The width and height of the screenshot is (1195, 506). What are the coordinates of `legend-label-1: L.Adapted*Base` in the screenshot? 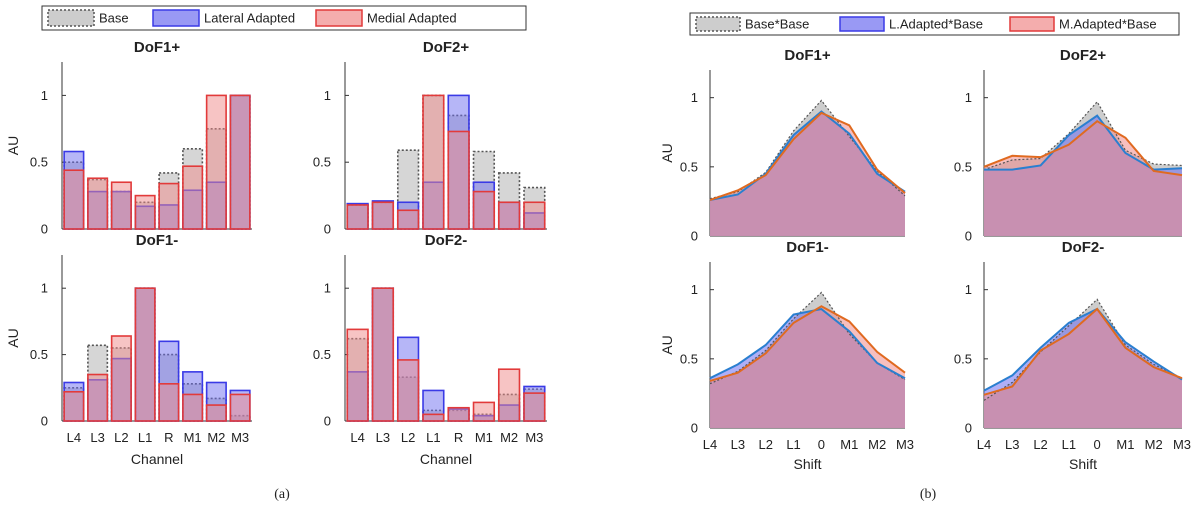 It's located at (936, 24).